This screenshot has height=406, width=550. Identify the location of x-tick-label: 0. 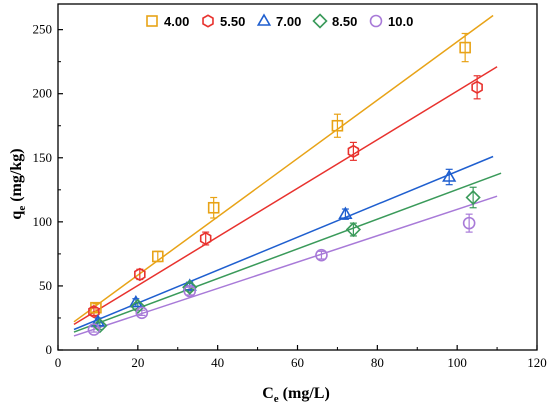
(58, 362).